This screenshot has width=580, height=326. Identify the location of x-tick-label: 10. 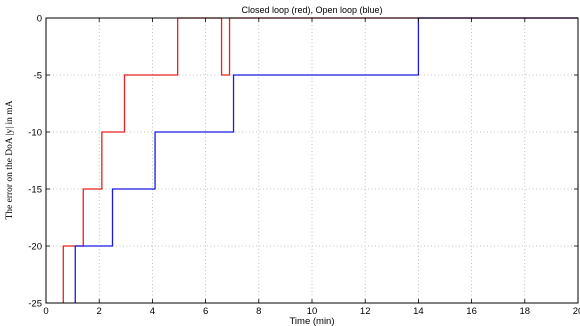
(312, 311).